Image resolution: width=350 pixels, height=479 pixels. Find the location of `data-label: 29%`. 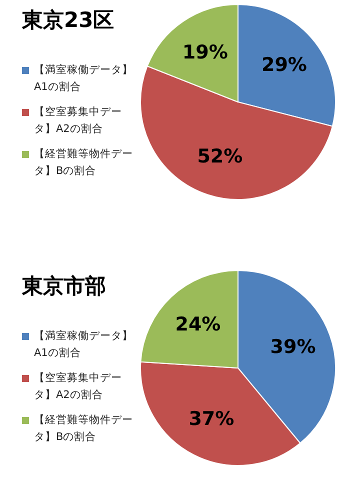

data-label: 29% is located at coordinates (284, 65).